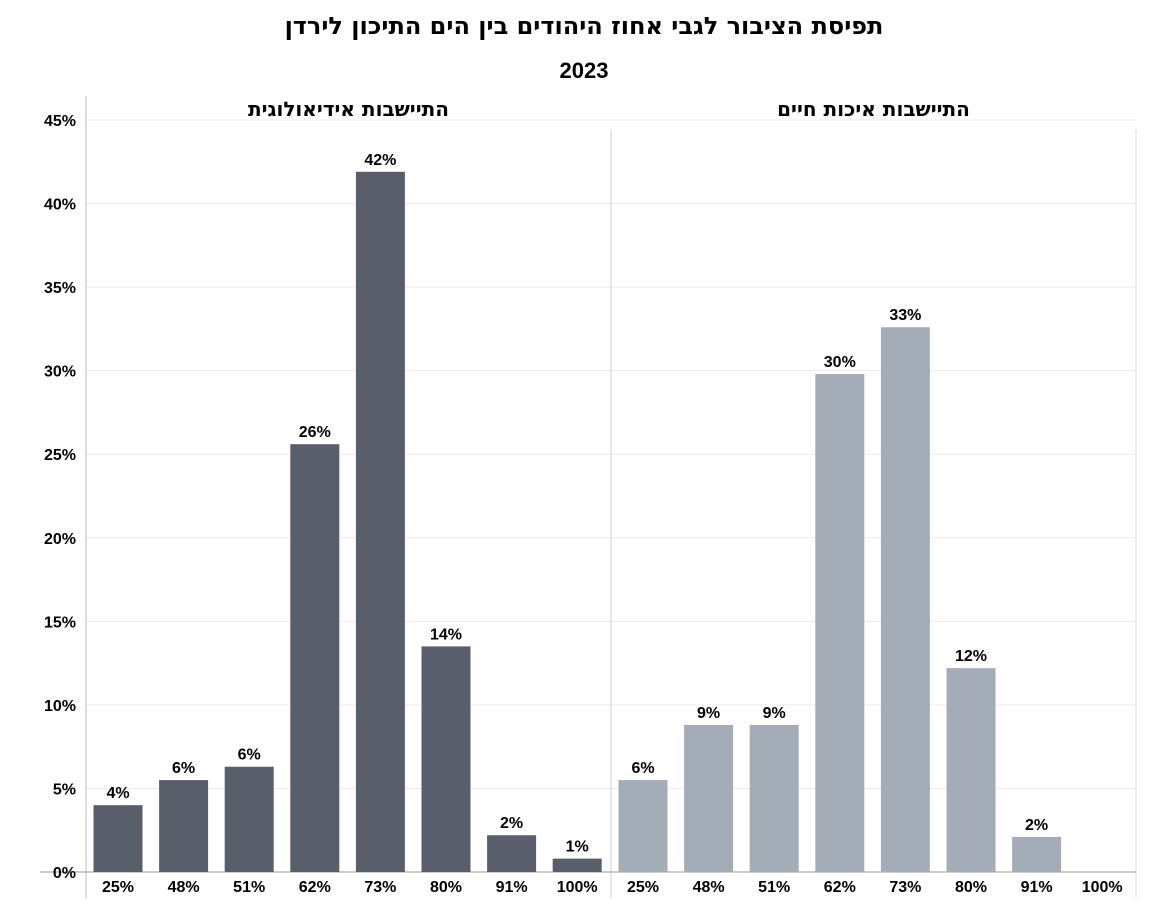 The height and width of the screenshot is (916, 1168). What do you see at coordinates (971, 656) in the screenshot?
I see `data-label: 12%` at bounding box center [971, 656].